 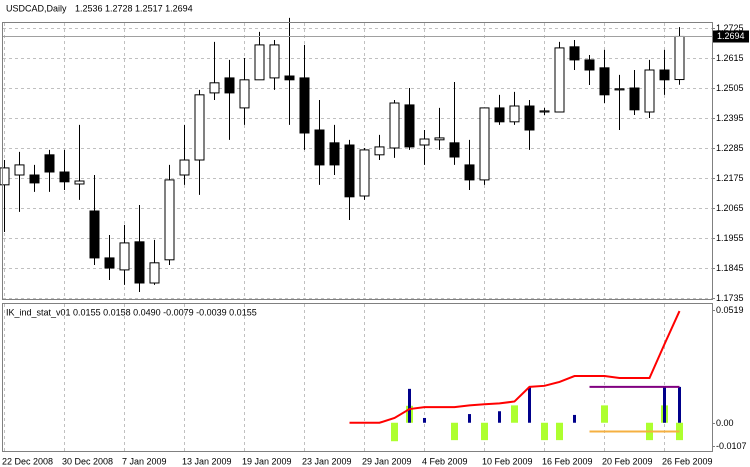 I want to click on x-tick-label: 30 Dec 2008, so click(x=87, y=461).